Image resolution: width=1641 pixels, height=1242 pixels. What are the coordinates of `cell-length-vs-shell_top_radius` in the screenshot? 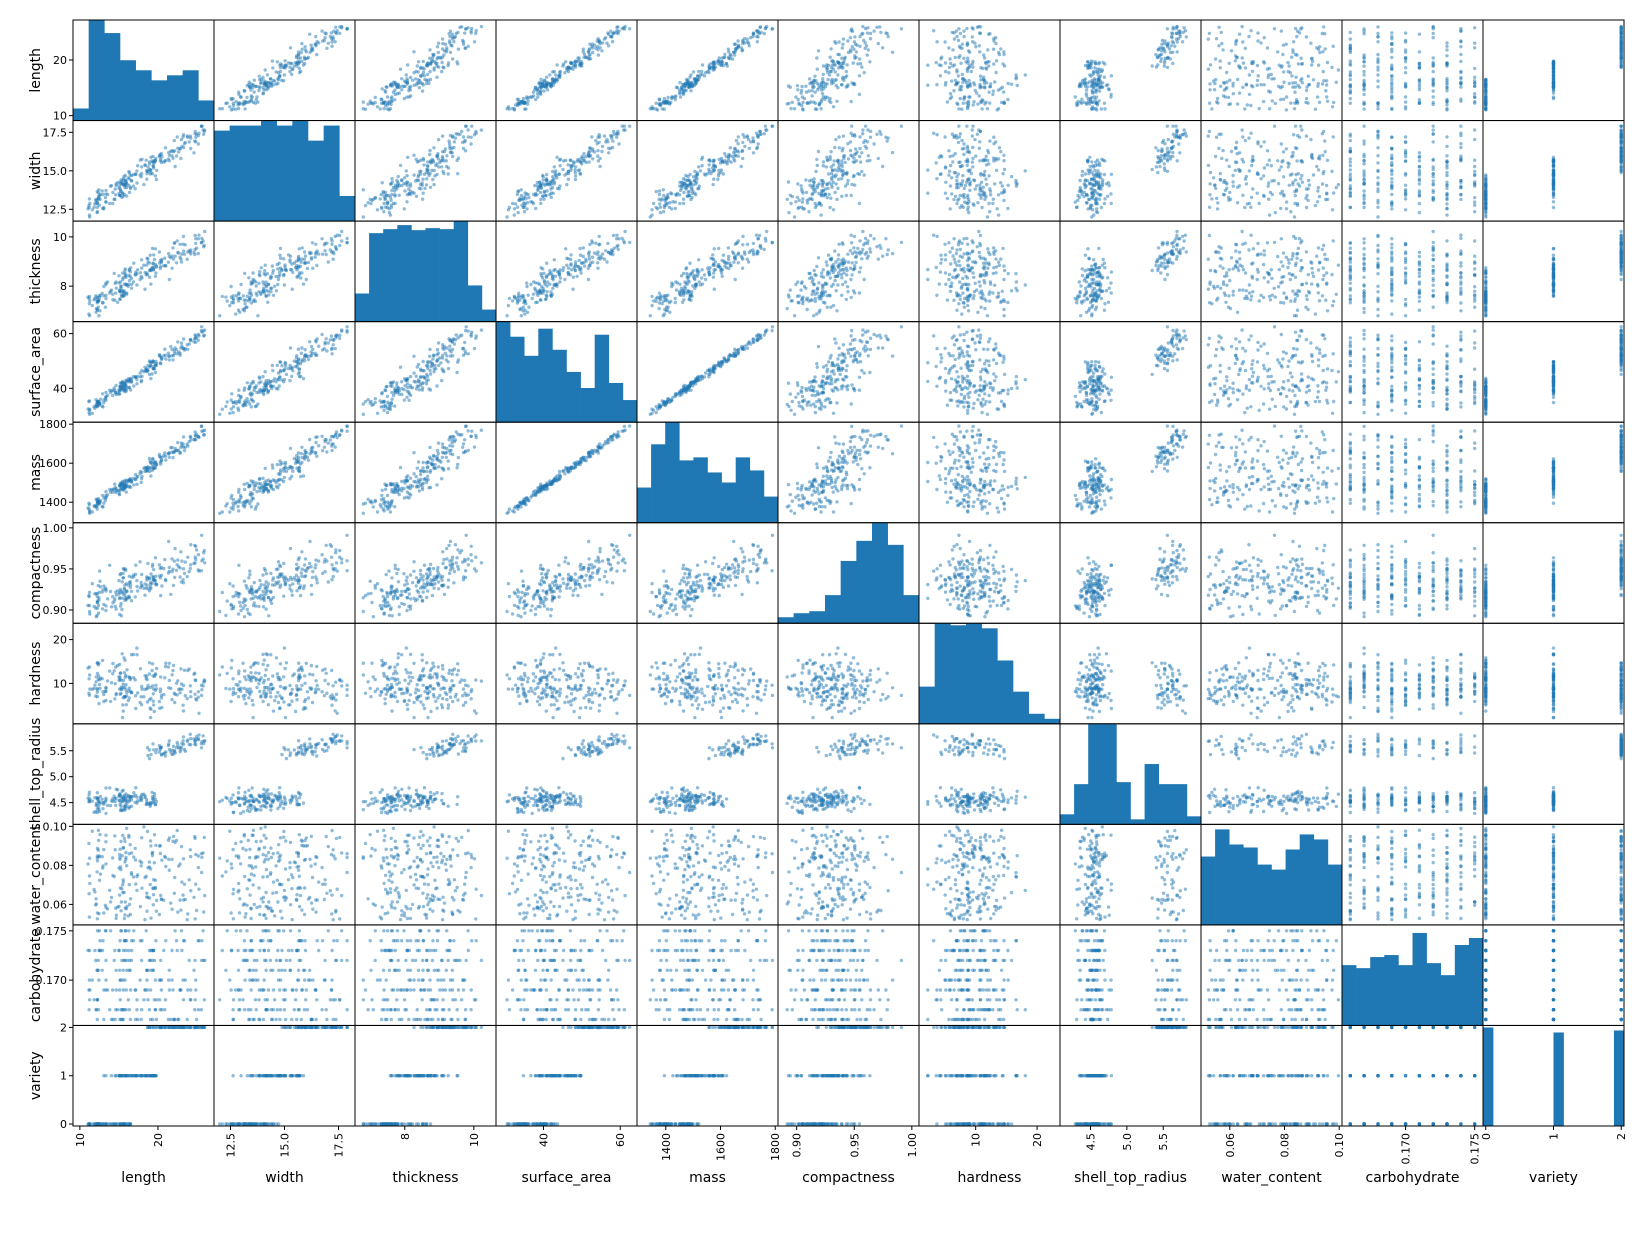 It's located at (1130, 70).